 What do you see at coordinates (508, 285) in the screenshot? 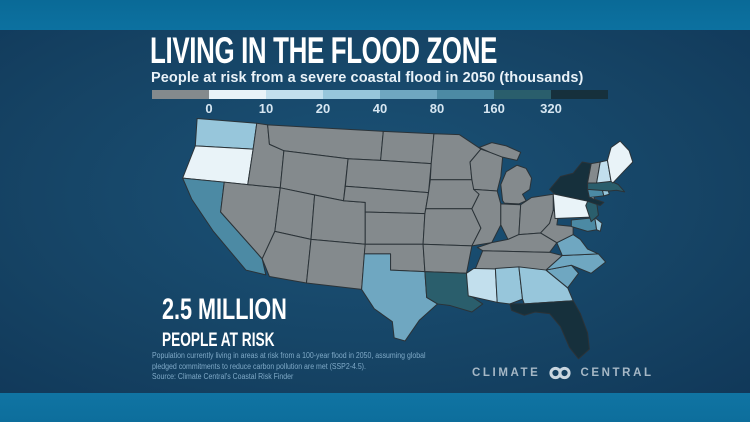
I see `state-AL` at bounding box center [508, 285].